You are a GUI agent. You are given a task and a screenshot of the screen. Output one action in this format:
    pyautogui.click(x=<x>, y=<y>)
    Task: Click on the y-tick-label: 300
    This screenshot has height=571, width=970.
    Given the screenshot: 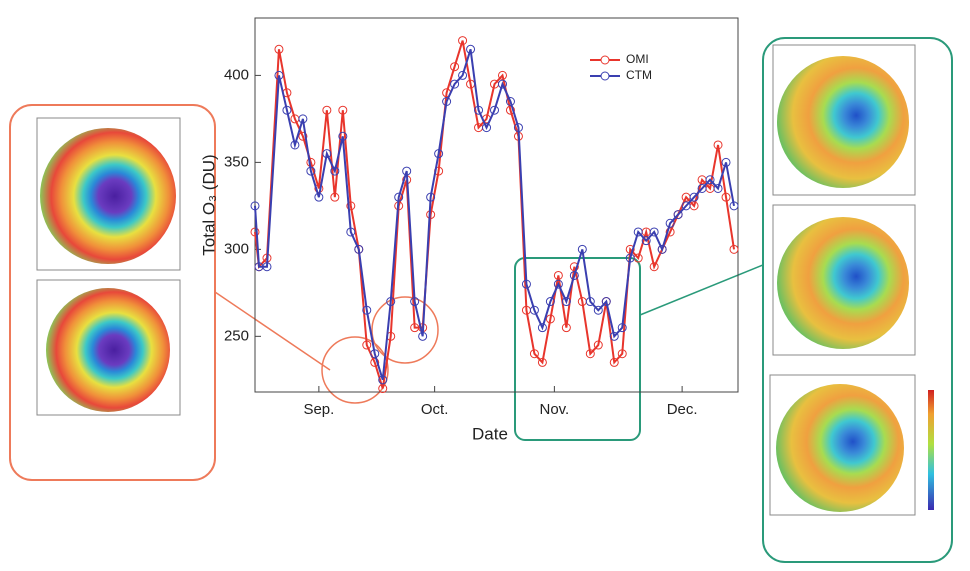 What is the action you would take?
    pyautogui.click(x=236, y=248)
    